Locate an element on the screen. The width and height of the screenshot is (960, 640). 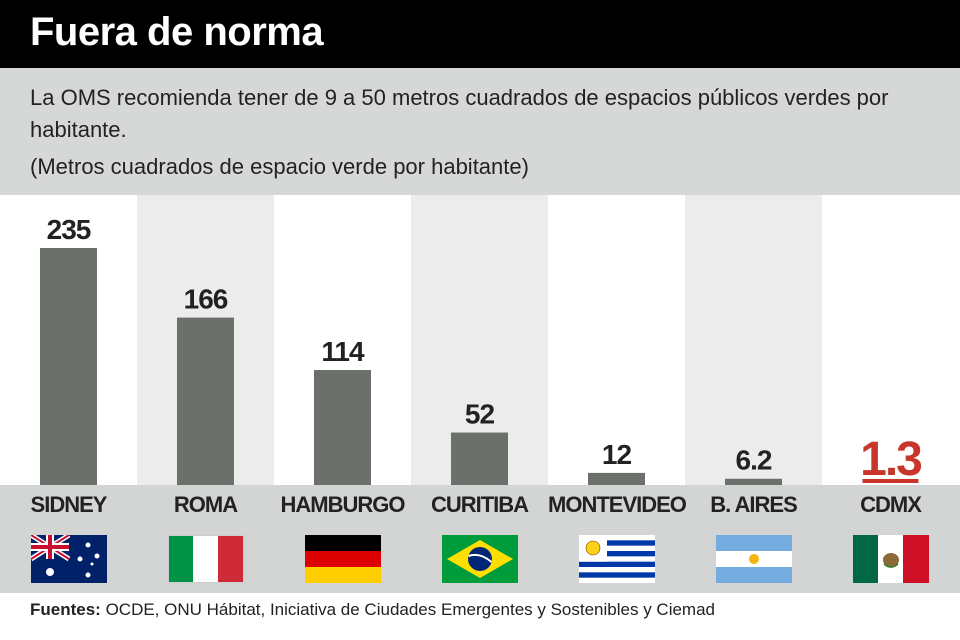
category-label: CURITIBA is located at coordinates (479, 504).